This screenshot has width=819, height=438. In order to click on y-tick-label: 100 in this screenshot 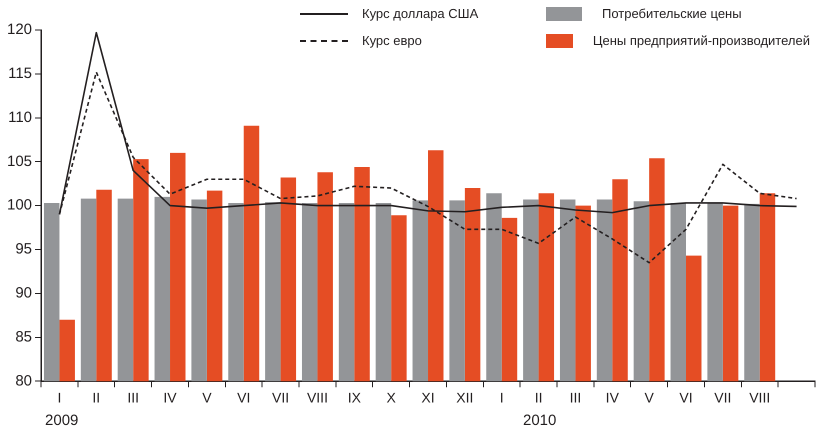, I will do `click(19, 205)`.